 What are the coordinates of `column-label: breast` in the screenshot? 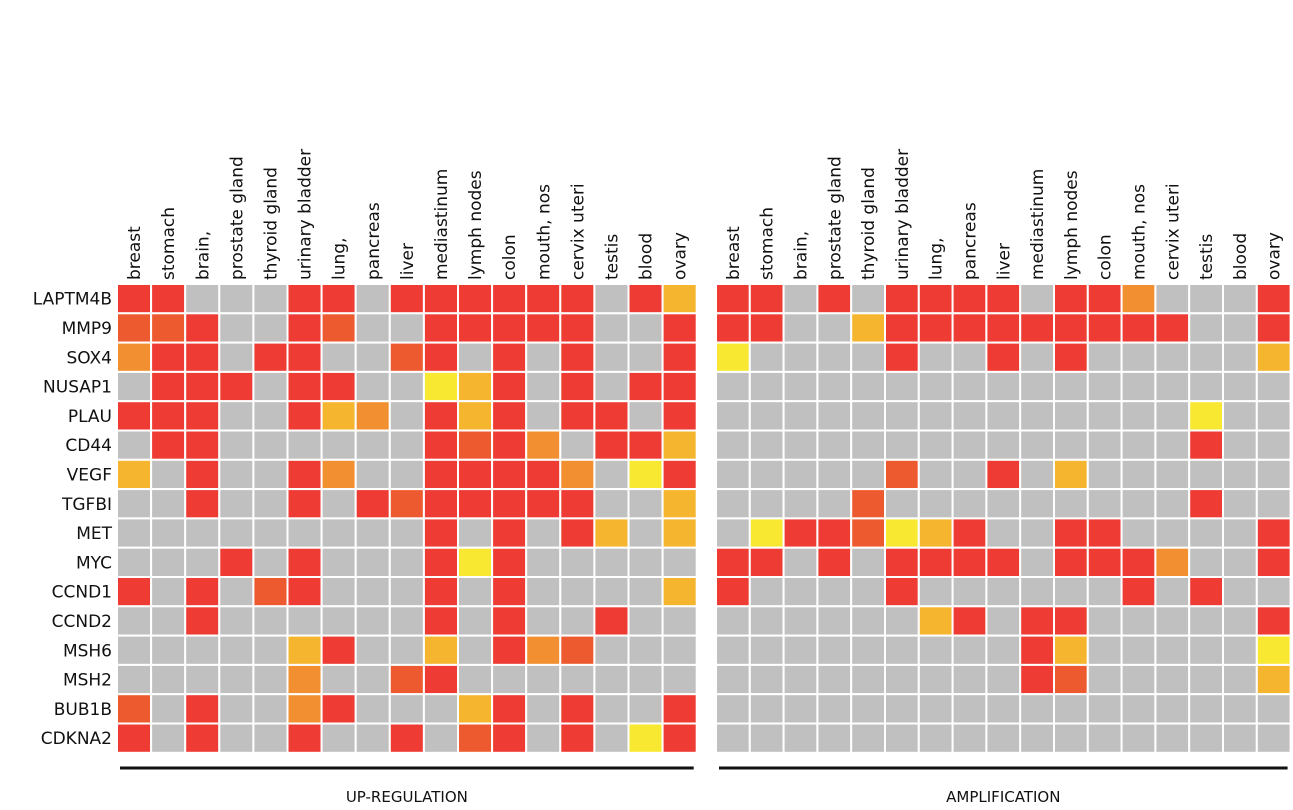 It's located at (135, 253).